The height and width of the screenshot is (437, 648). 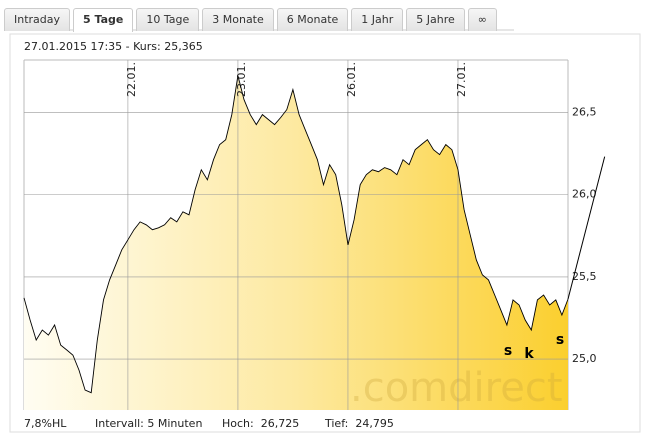 What do you see at coordinates (241, 79) in the screenshot?
I see `x-tick-label: 23.01.` at bounding box center [241, 79].